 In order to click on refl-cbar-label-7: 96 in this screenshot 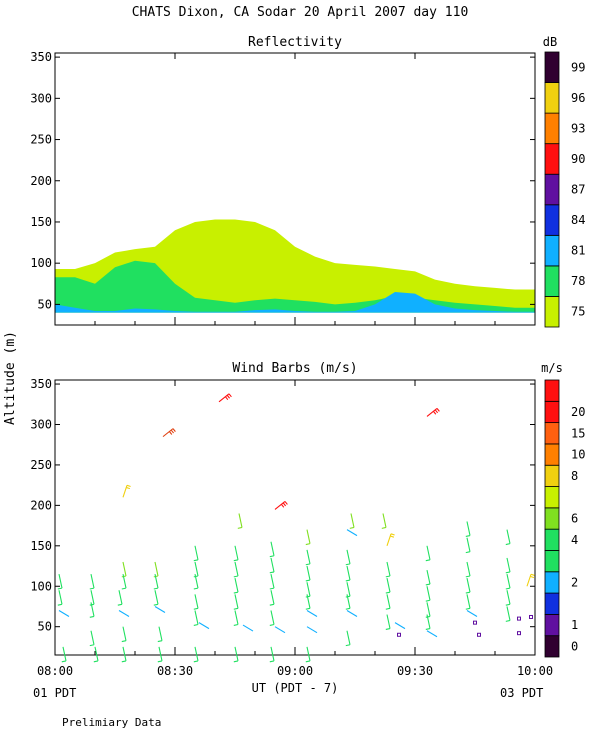, I will do `click(578, 98)`.